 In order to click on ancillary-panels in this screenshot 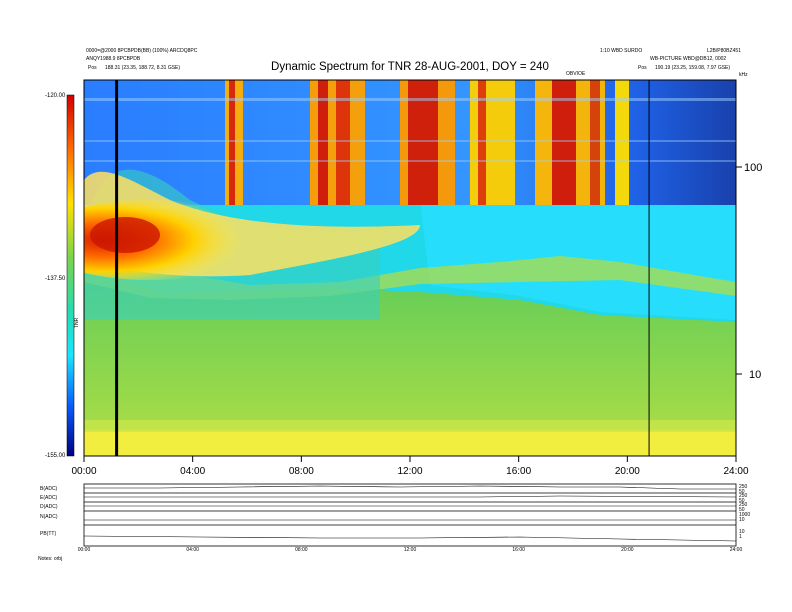, I will do `click(410, 515)`.